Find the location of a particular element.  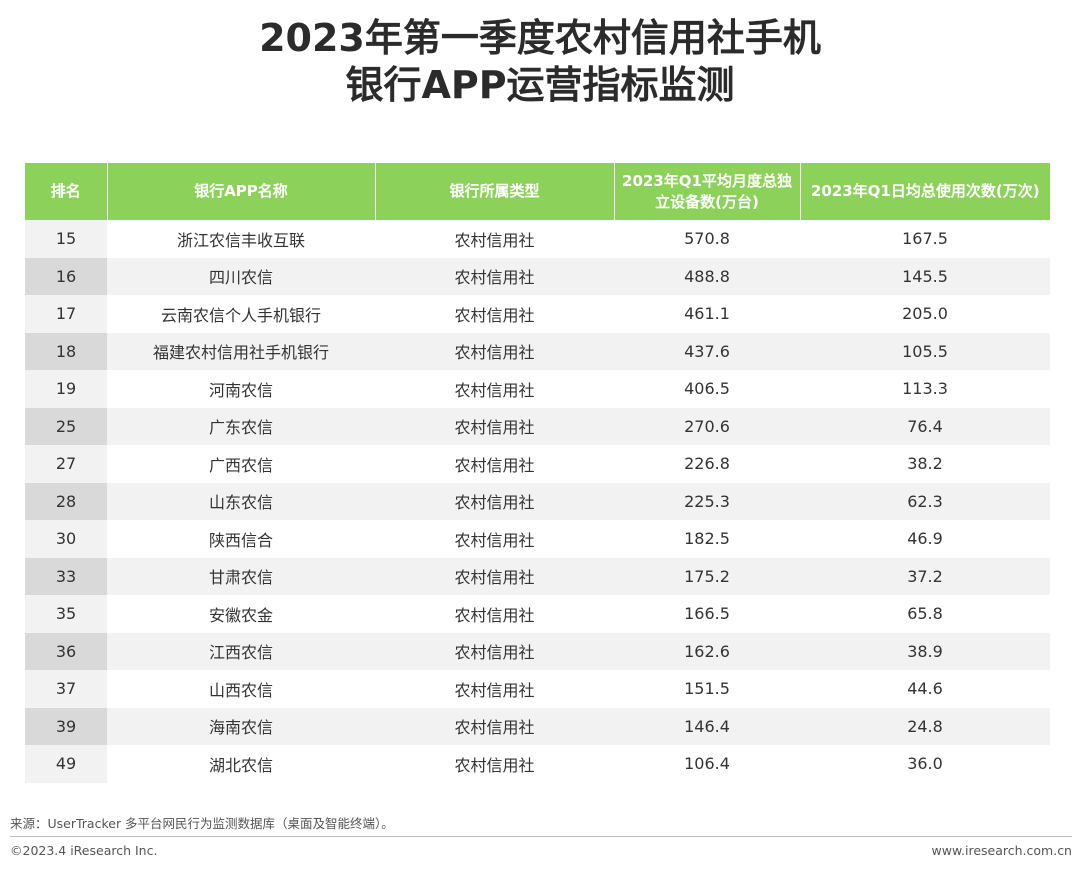

table-row: 17 云南农信个人手机银行 农村信用社 461.1 205.0 is located at coordinates (537, 314).